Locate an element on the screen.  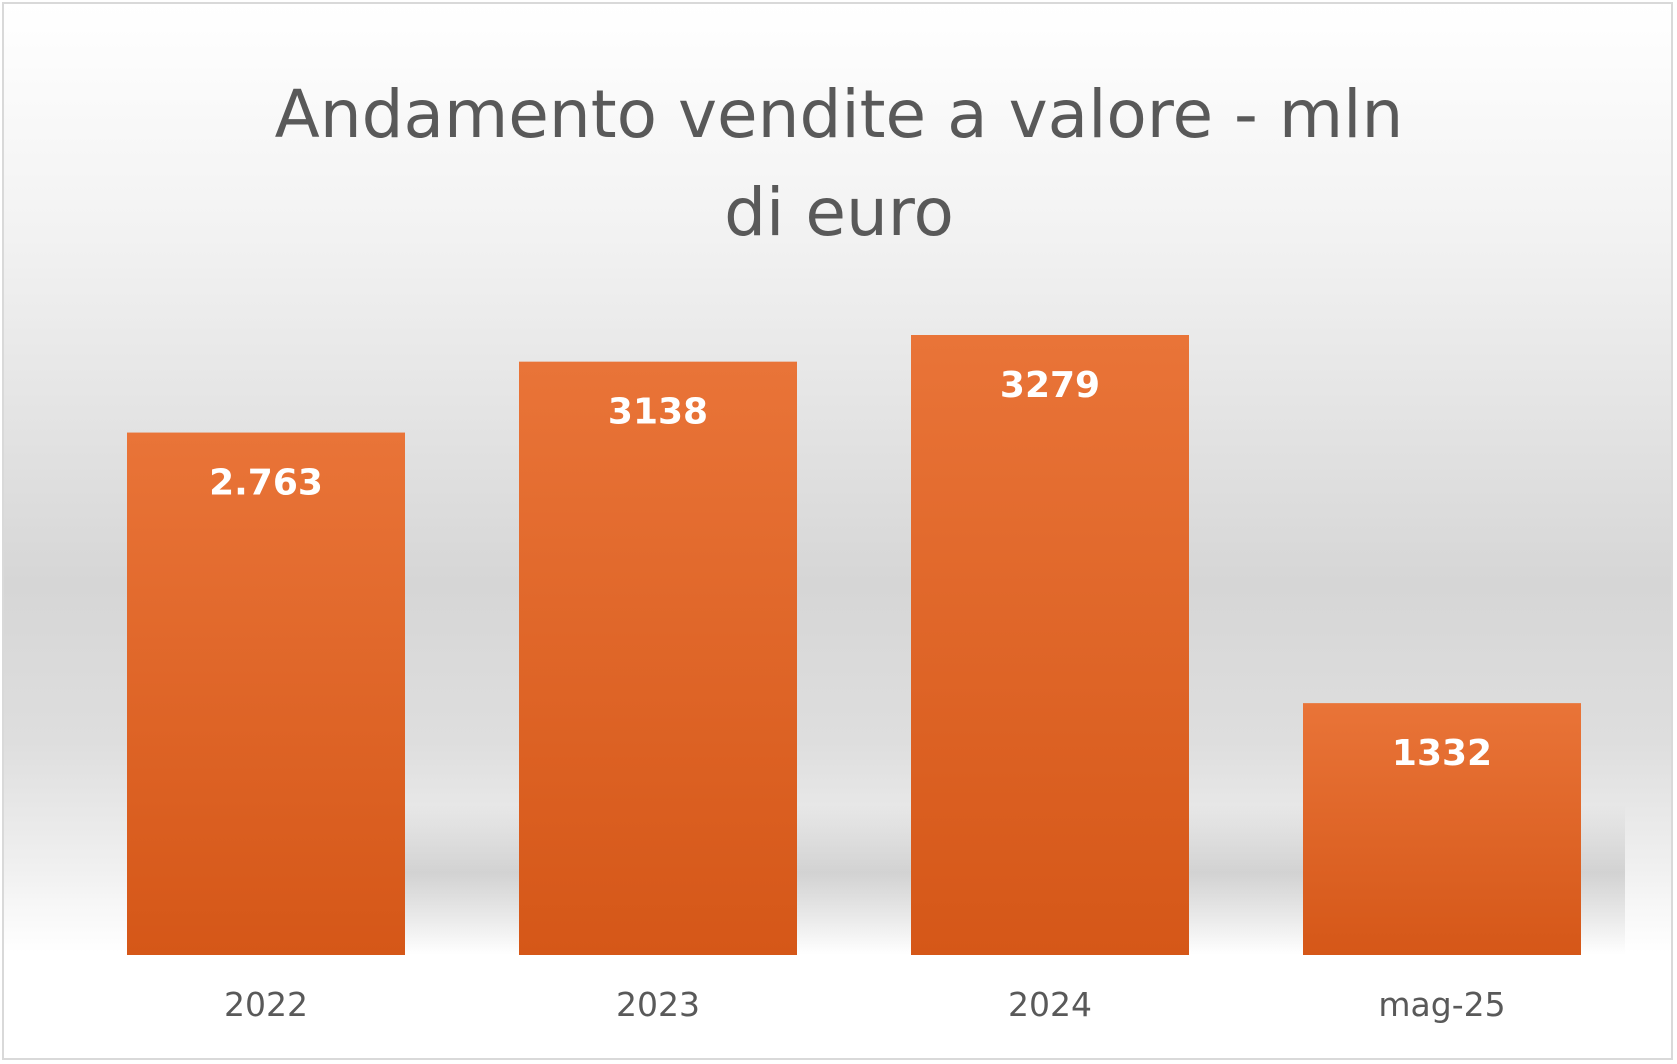
data-label-2024: 3279 is located at coordinates (1050, 385).